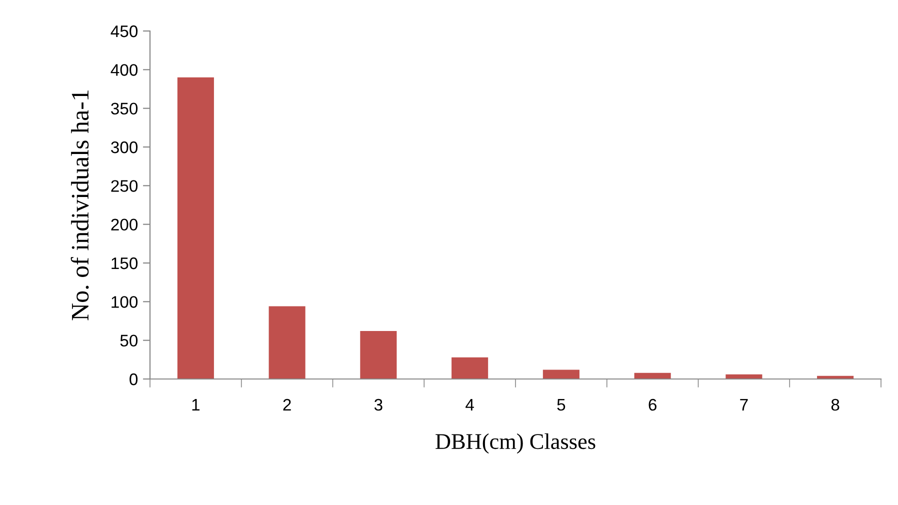 This screenshot has width=898, height=505. I want to click on x-tick-label: 4, so click(470, 405).